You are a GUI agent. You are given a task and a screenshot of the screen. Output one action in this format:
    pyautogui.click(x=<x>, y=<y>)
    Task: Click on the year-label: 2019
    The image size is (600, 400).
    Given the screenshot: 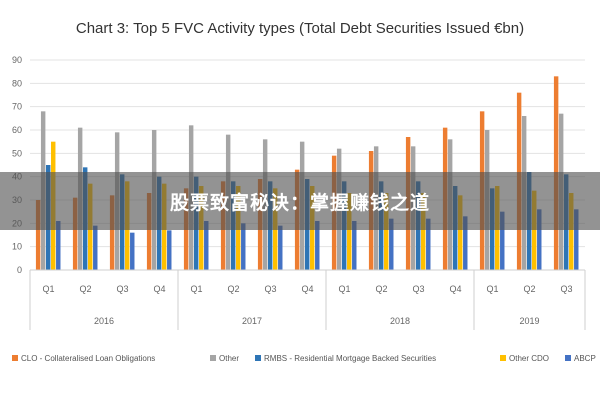 What is the action you would take?
    pyautogui.click(x=529, y=321)
    